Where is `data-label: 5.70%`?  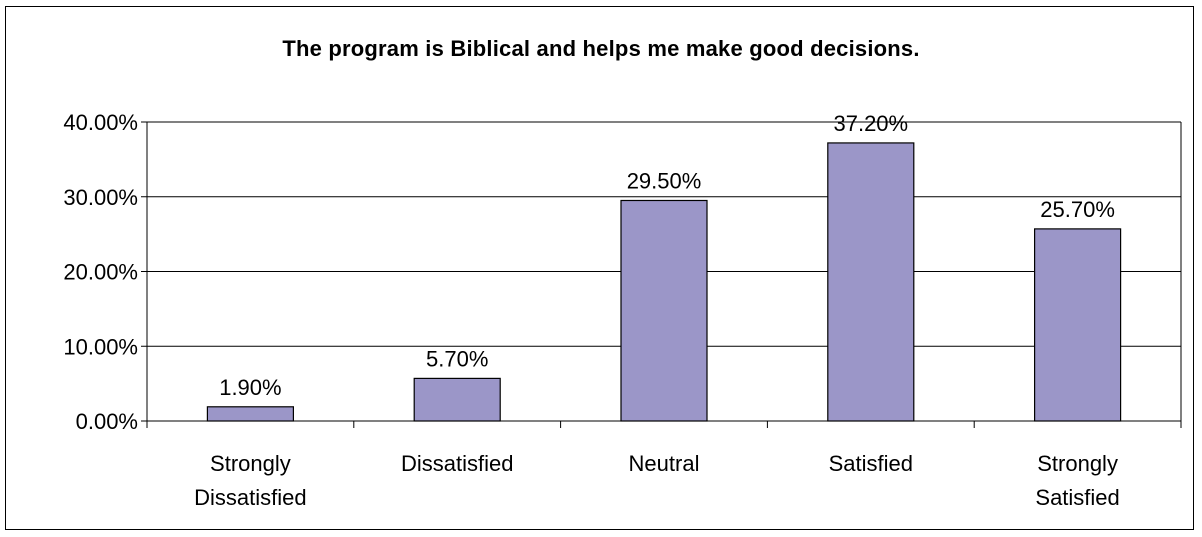 data-label: 5.70% is located at coordinates (457, 358).